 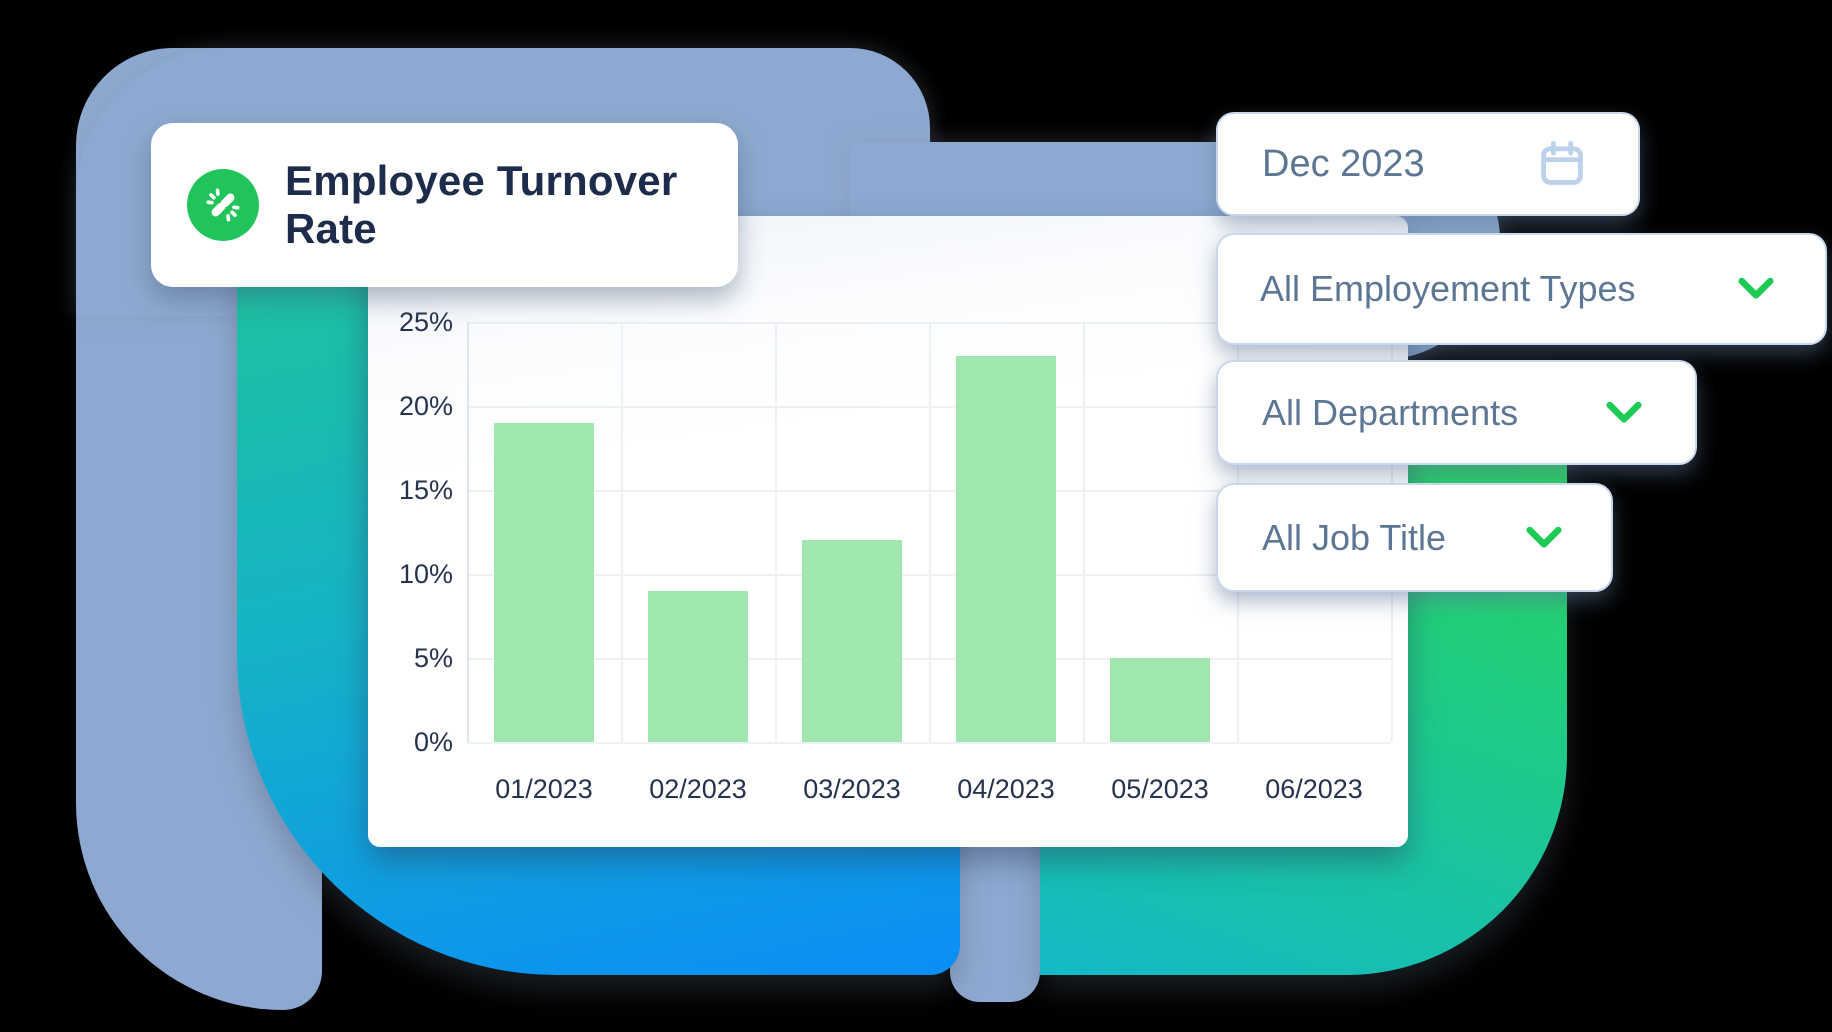 I want to click on departments-label: All Departments, so click(x=1390, y=412).